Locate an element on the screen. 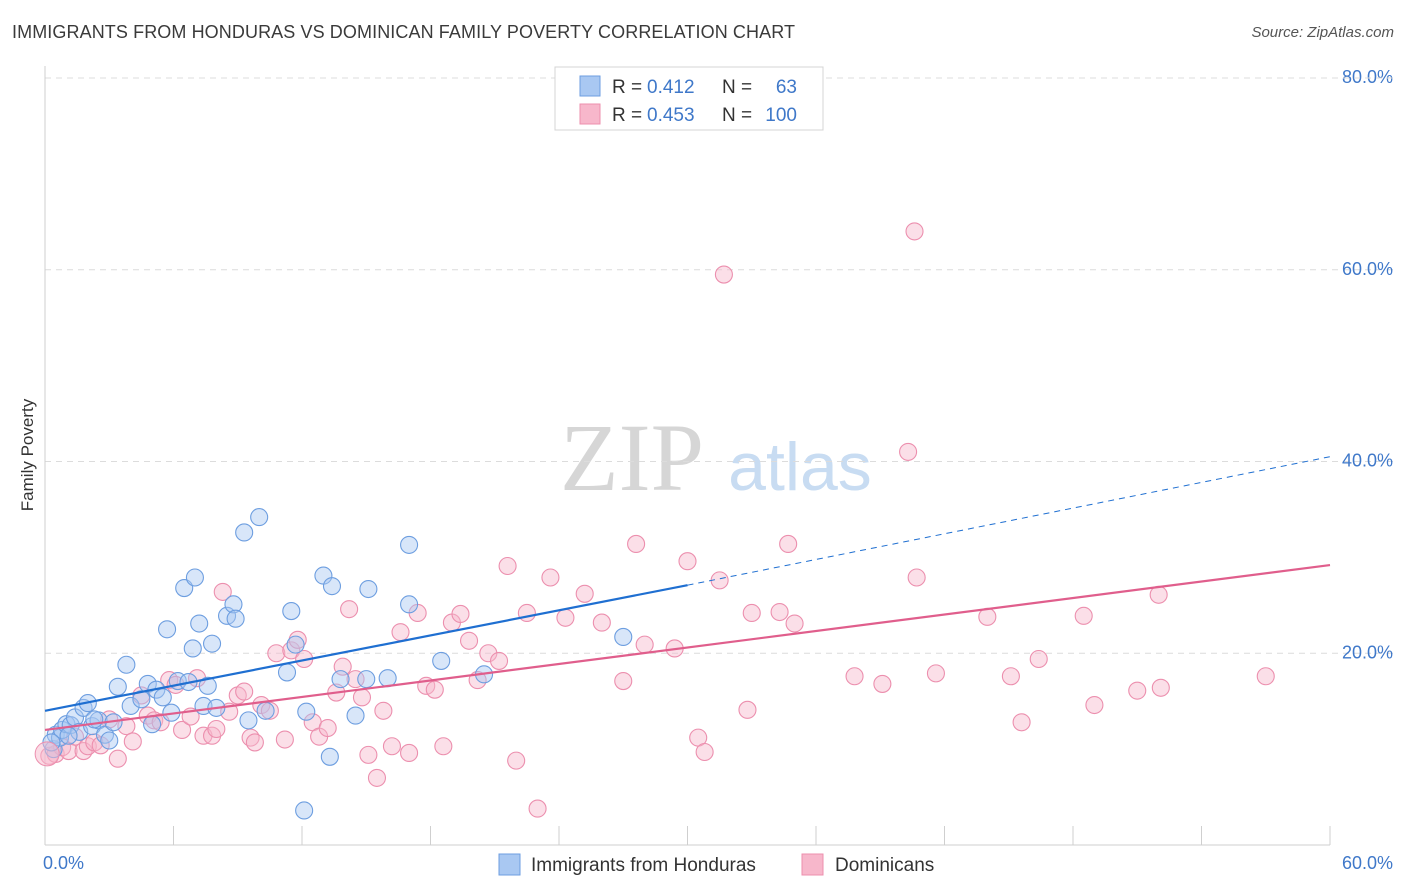  legend-r-value: 0.412 is located at coordinates (671, 87).